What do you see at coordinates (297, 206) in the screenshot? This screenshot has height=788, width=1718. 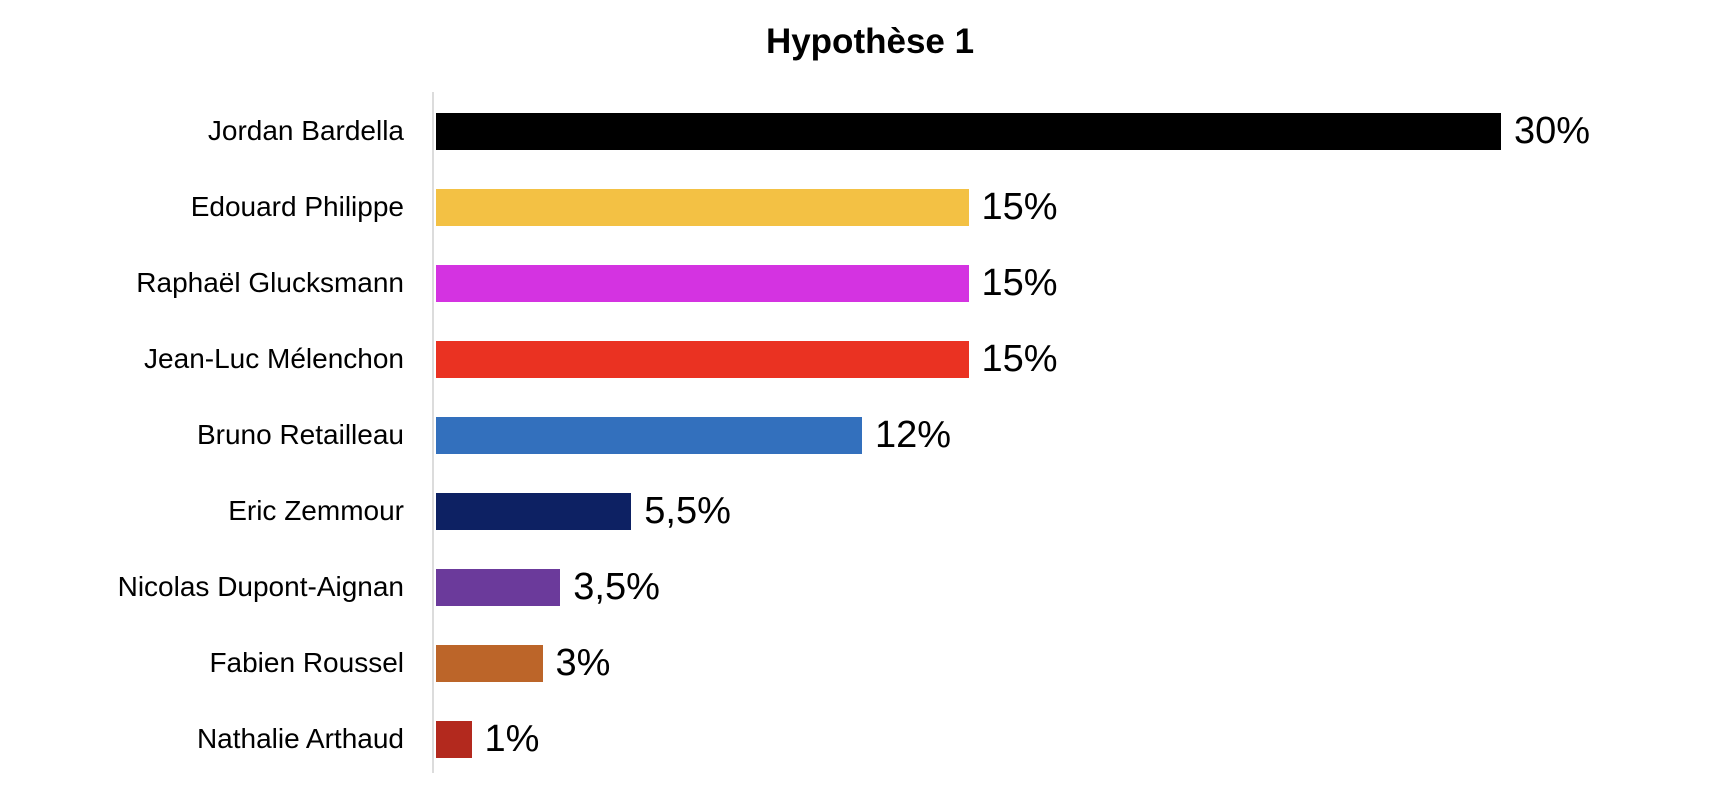 I see `category-label: Edouard Philippe` at bounding box center [297, 206].